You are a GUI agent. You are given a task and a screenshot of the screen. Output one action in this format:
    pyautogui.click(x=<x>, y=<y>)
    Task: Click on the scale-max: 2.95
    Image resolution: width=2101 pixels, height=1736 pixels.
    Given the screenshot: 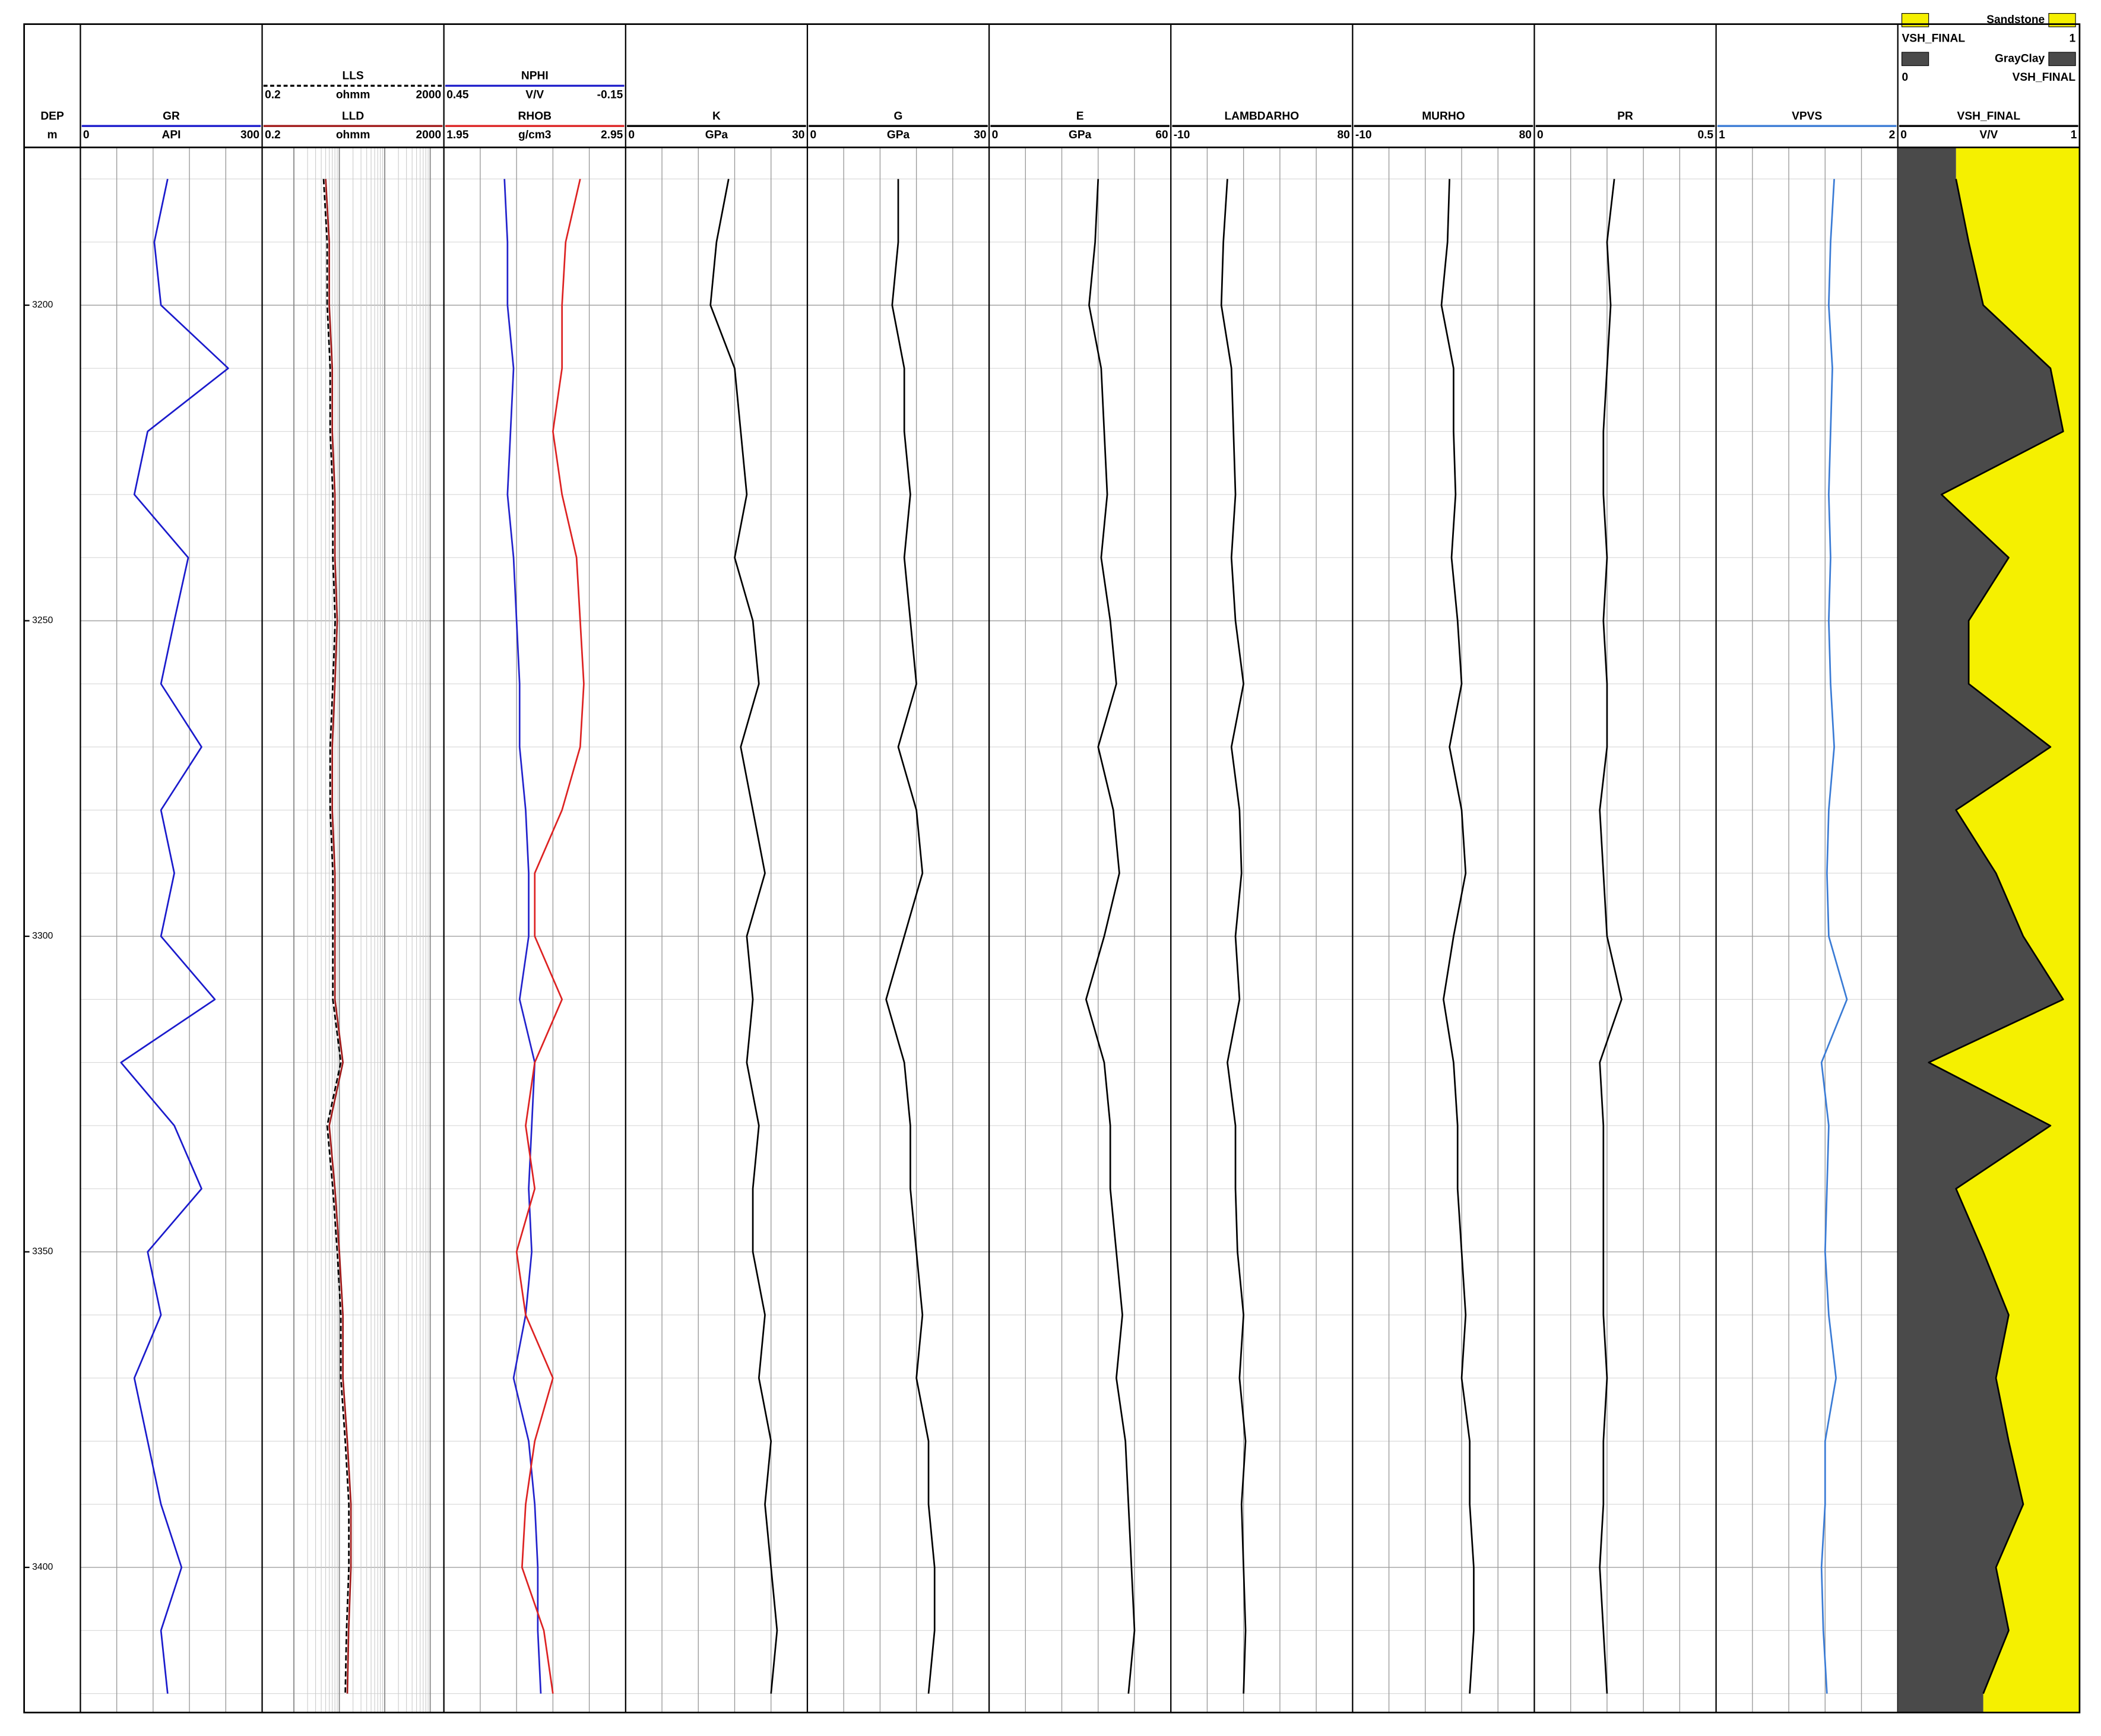 What is the action you would take?
    pyautogui.click(x=612, y=135)
    